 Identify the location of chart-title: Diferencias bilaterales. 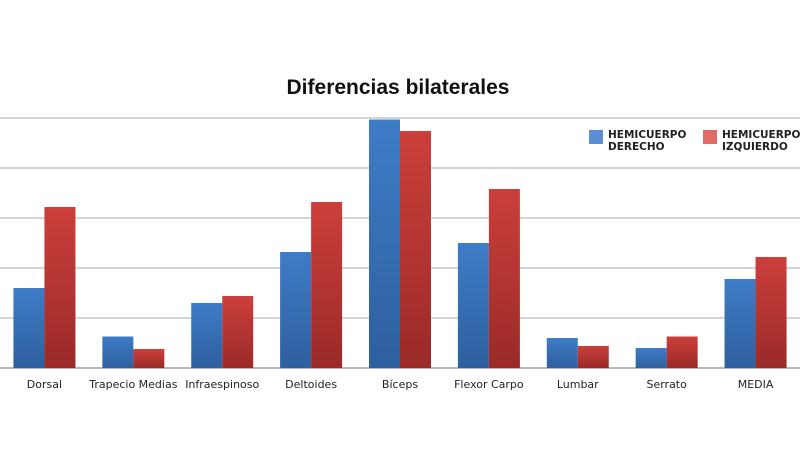
(398, 87).